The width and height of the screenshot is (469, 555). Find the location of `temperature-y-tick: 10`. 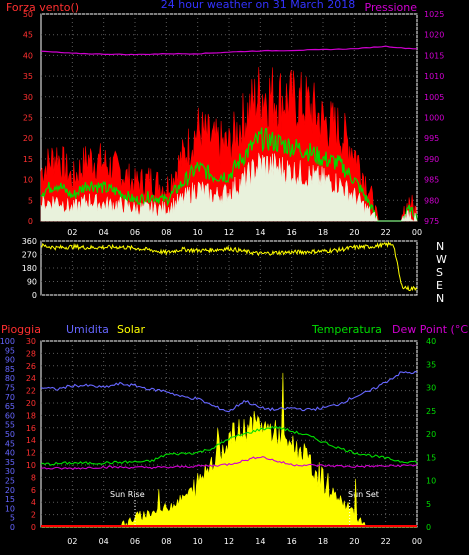

temperature-y-tick: 10 is located at coordinates (431, 481).